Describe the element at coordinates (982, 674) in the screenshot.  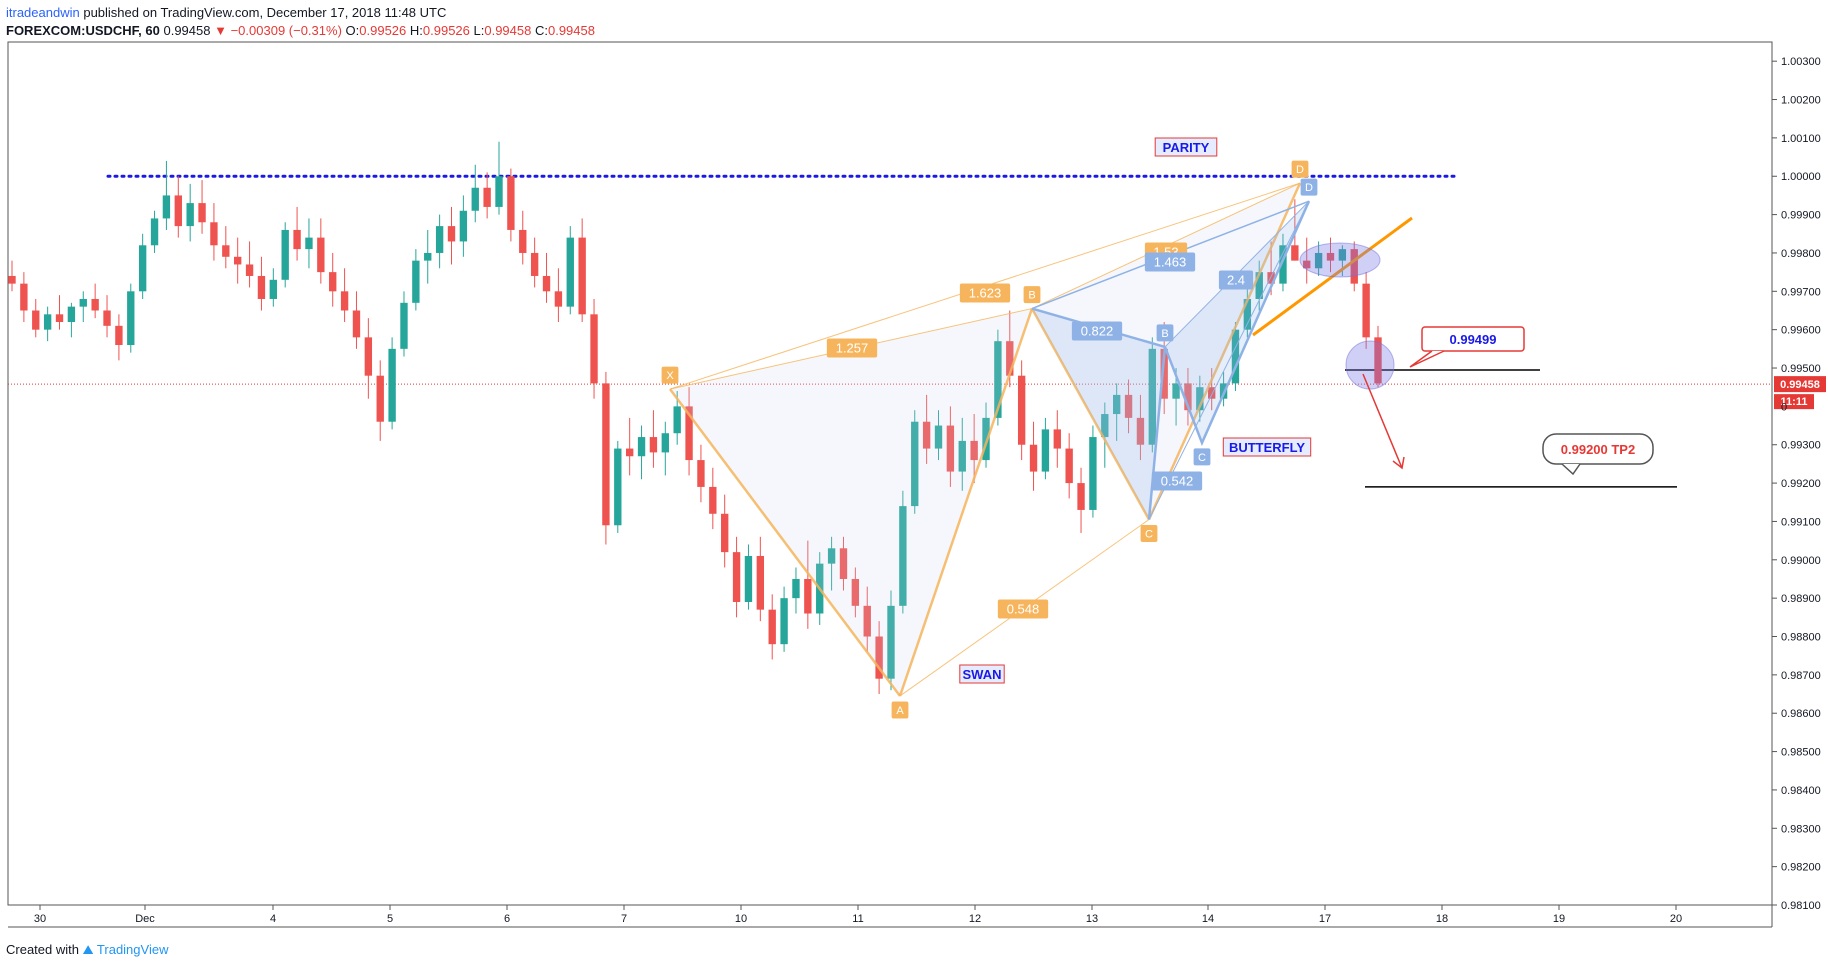
I see `swan-label-bg` at that location.